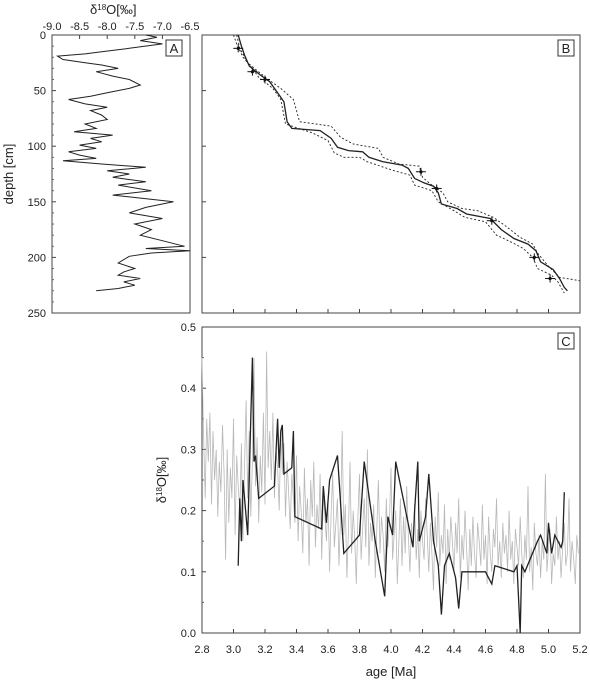  I want to click on panel-a-d18o-line, so click(123, 163).